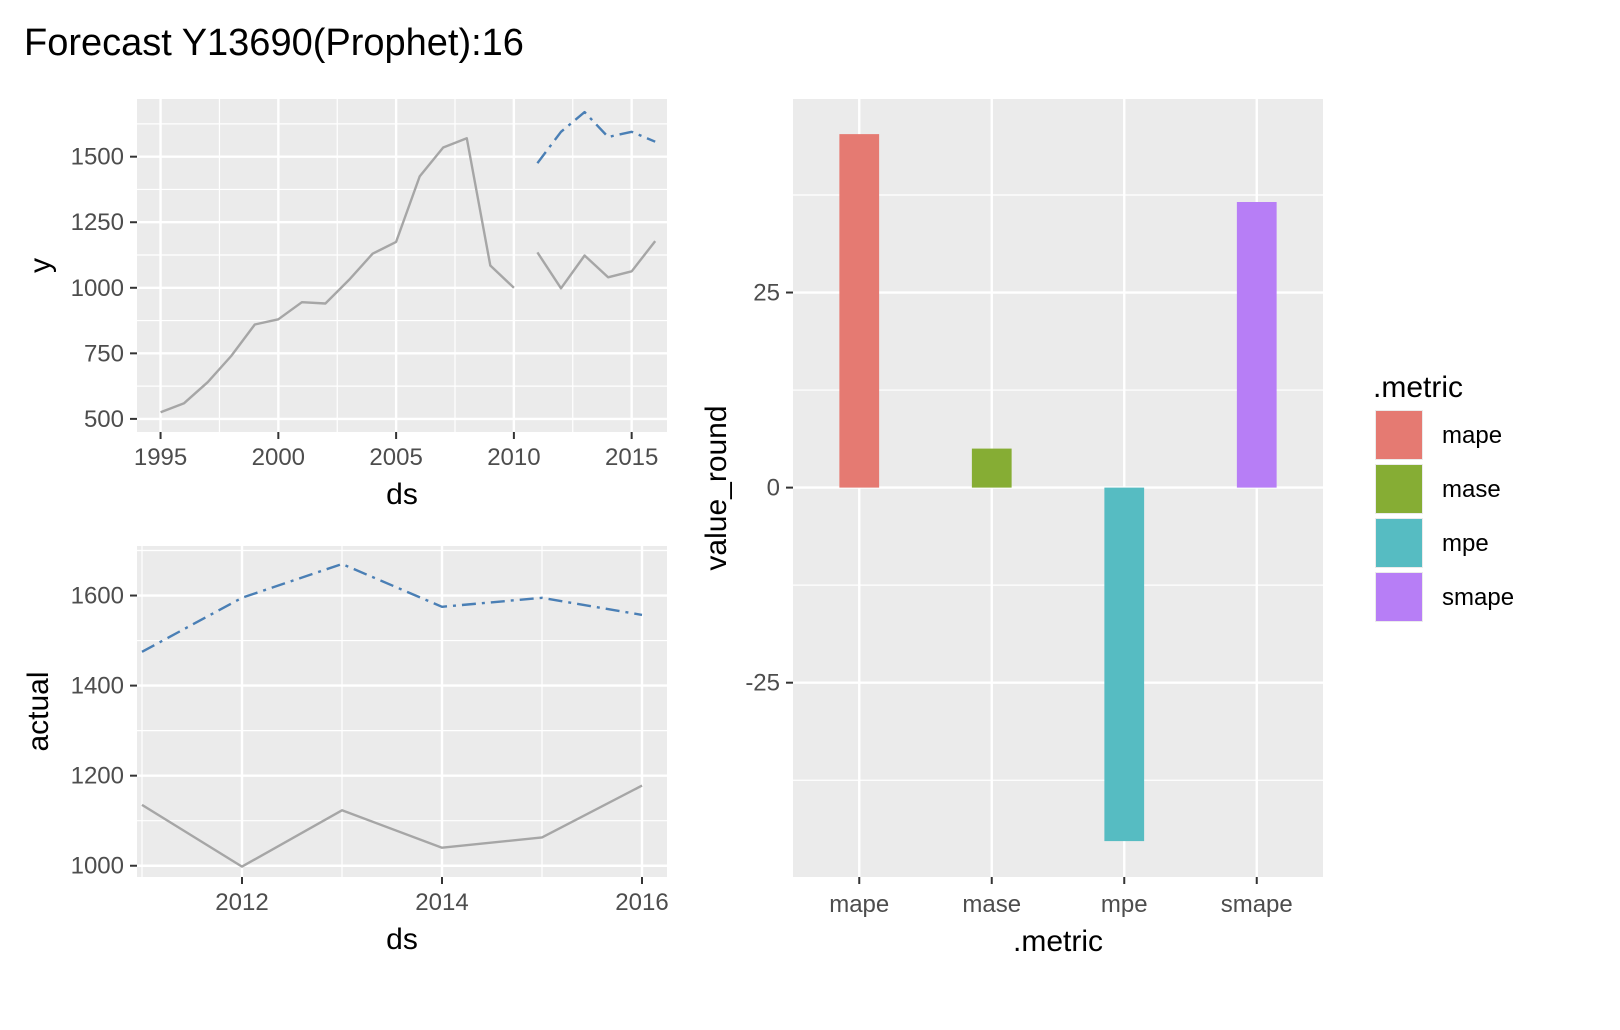 This screenshot has height=1030, width=1620. I want to click on x-tick-label: mase, so click(991, 904).